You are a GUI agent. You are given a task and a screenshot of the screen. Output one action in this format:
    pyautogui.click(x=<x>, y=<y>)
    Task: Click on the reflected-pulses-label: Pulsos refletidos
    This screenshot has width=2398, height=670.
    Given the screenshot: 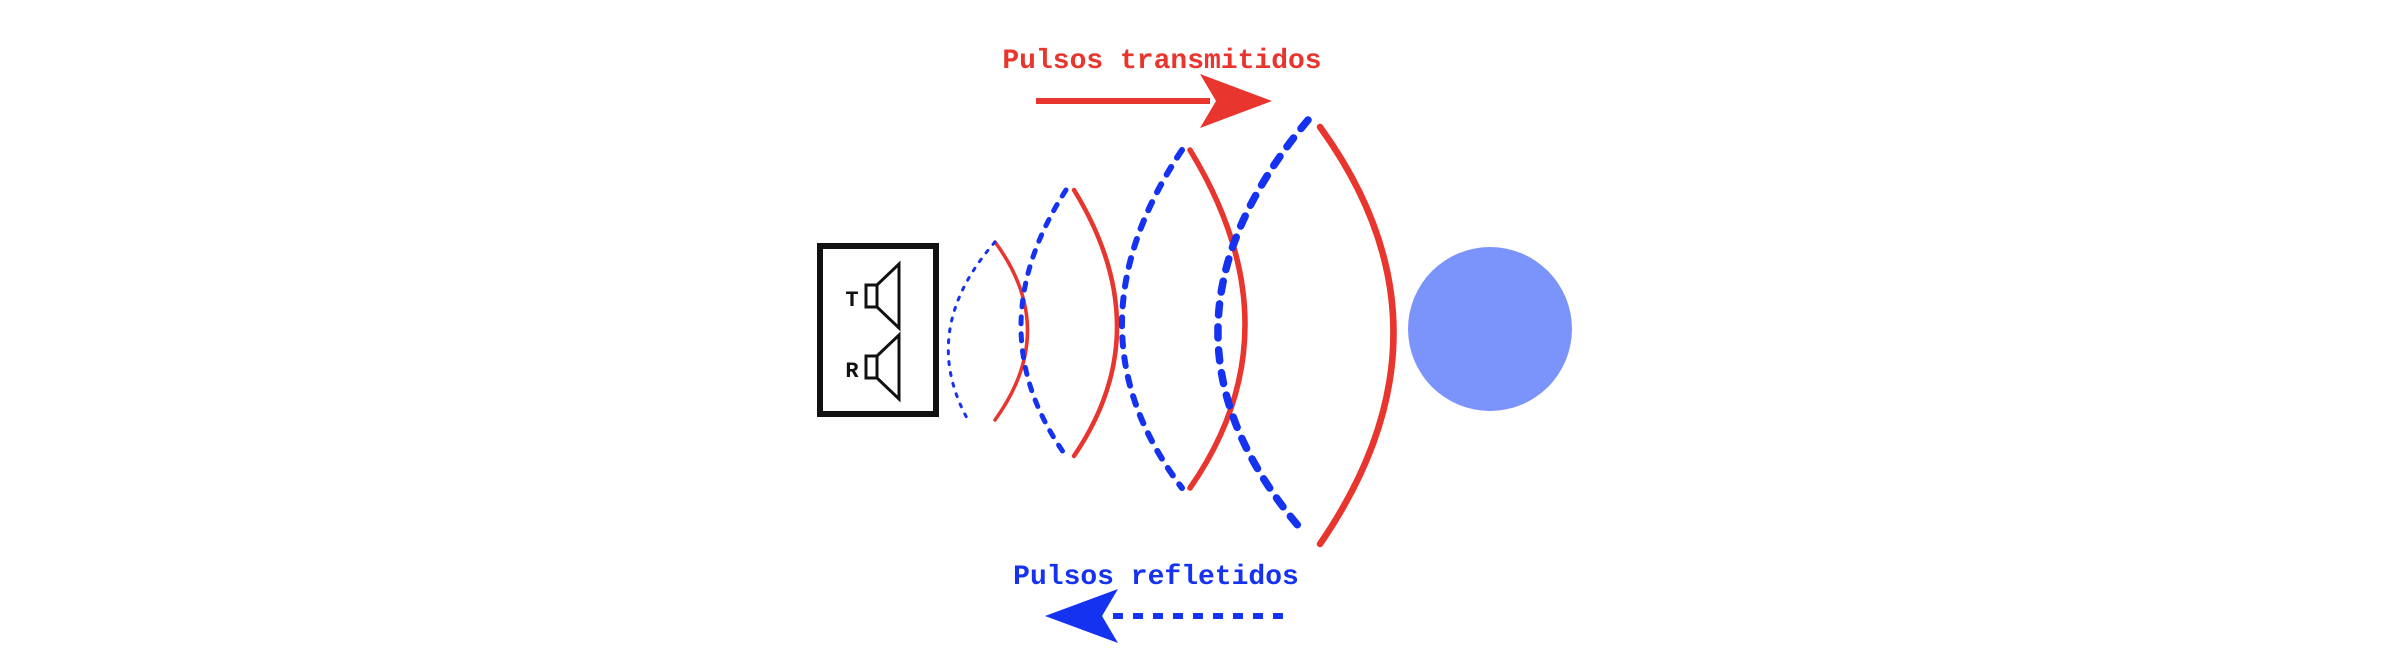 What is the action you would take?
    pyautogui.click(x=1156, y=577)
    